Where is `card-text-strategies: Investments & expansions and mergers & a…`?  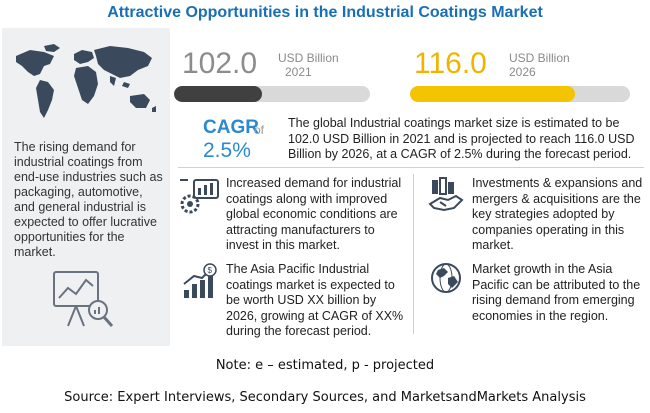
card-text-strategies: Investments & expansions and mergers & a… is located at coordinates (557, 214).